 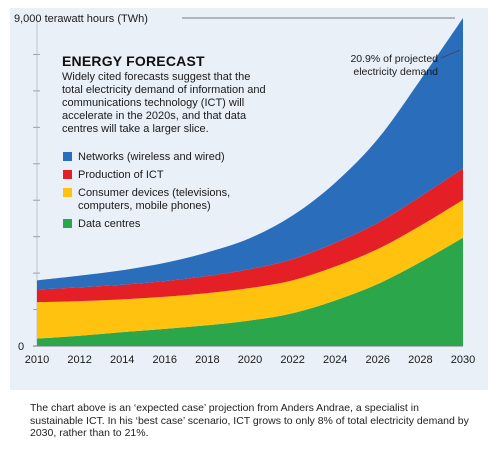 I want to click on x-tick-label: 2012, so click(x=79, y=360).